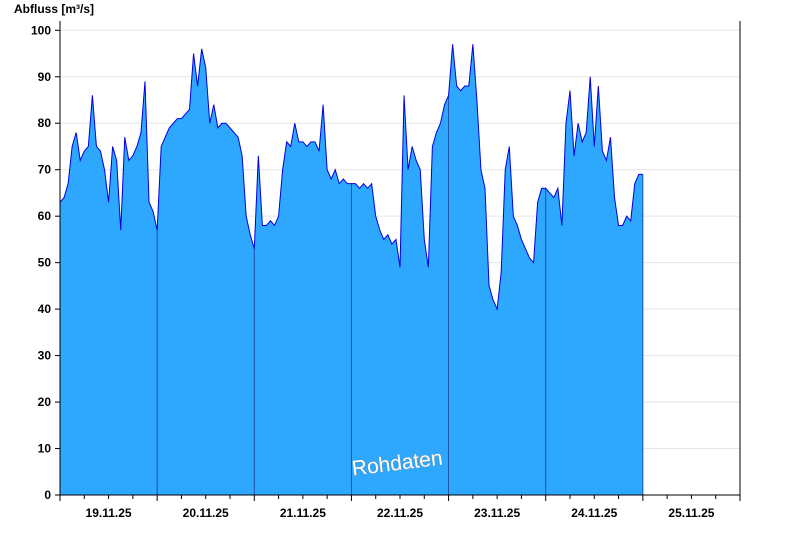 This screenshot has height=550, width=800. What do you see at coordinates (45, 123) in the screenshot?
I see `y-tick-label: 80` at bounding box center [45, 123].